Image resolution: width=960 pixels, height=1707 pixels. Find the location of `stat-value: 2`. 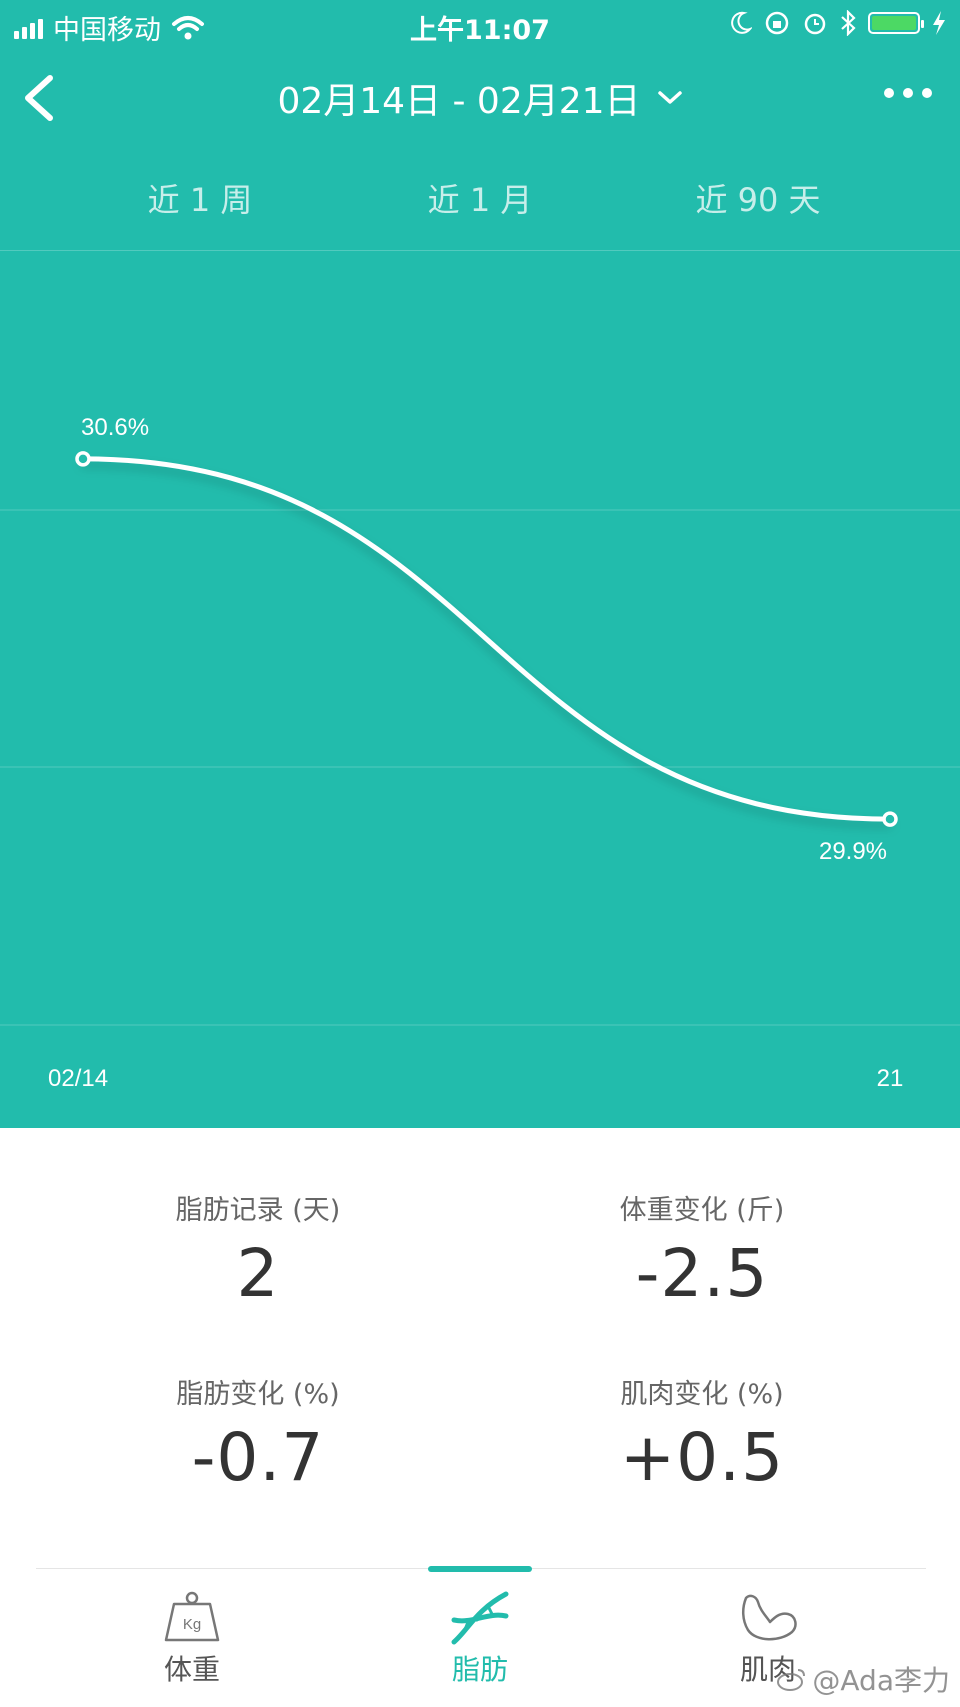

stat-value: 2 is located at coordinates (258, 1273).